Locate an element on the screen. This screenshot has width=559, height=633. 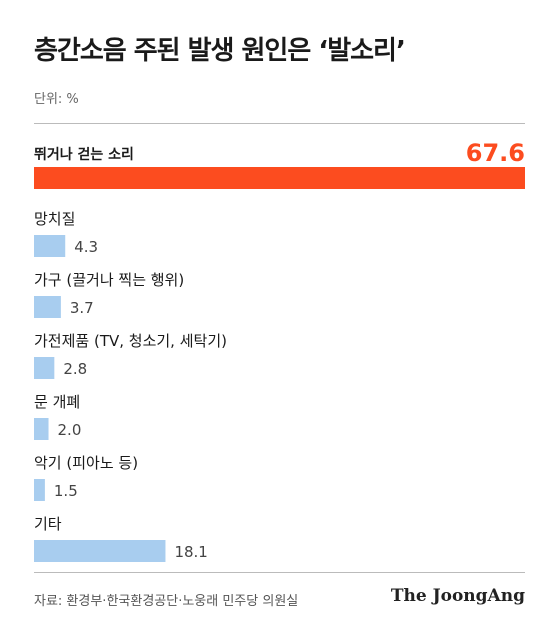
bottom-divider is located at coordinates (279, 572).